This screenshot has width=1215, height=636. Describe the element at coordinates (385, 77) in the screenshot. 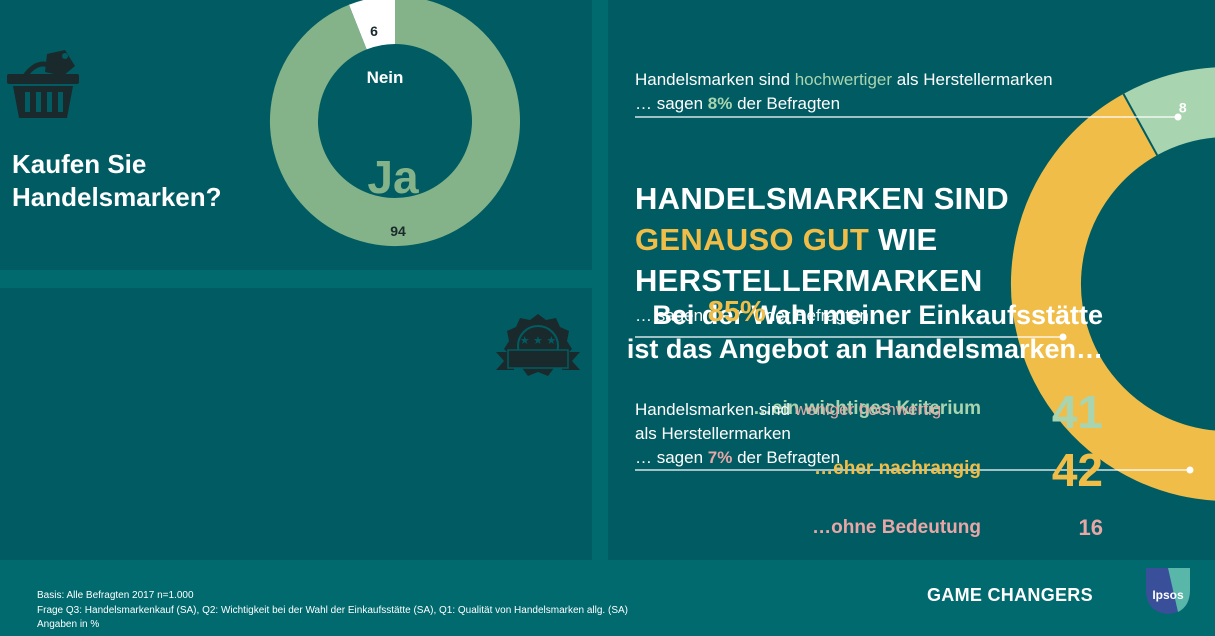

I see `slice-label-nein: Nein` at that location.